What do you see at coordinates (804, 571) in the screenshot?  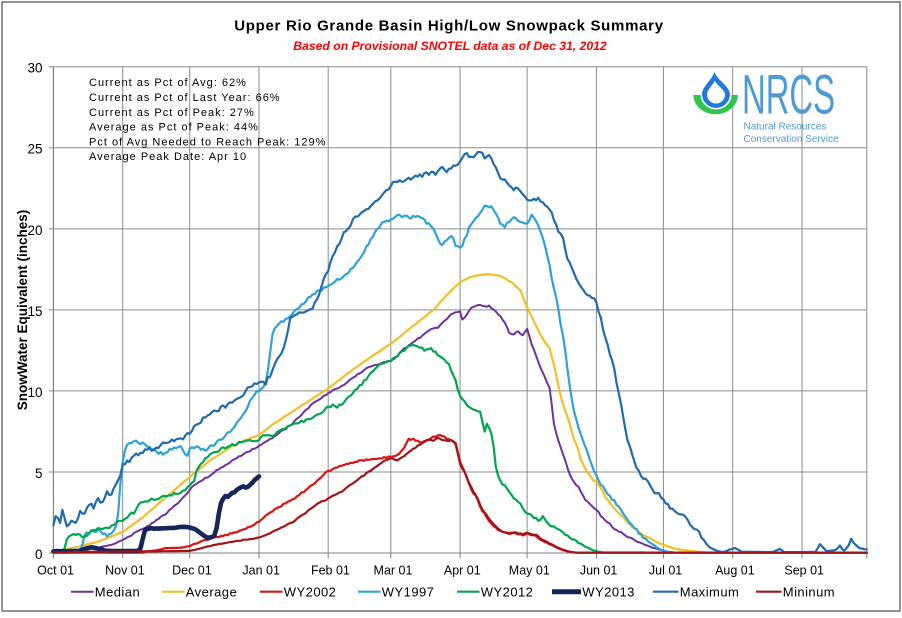 I see `svg-text: Sep 01` at bounding box center [804, 571].